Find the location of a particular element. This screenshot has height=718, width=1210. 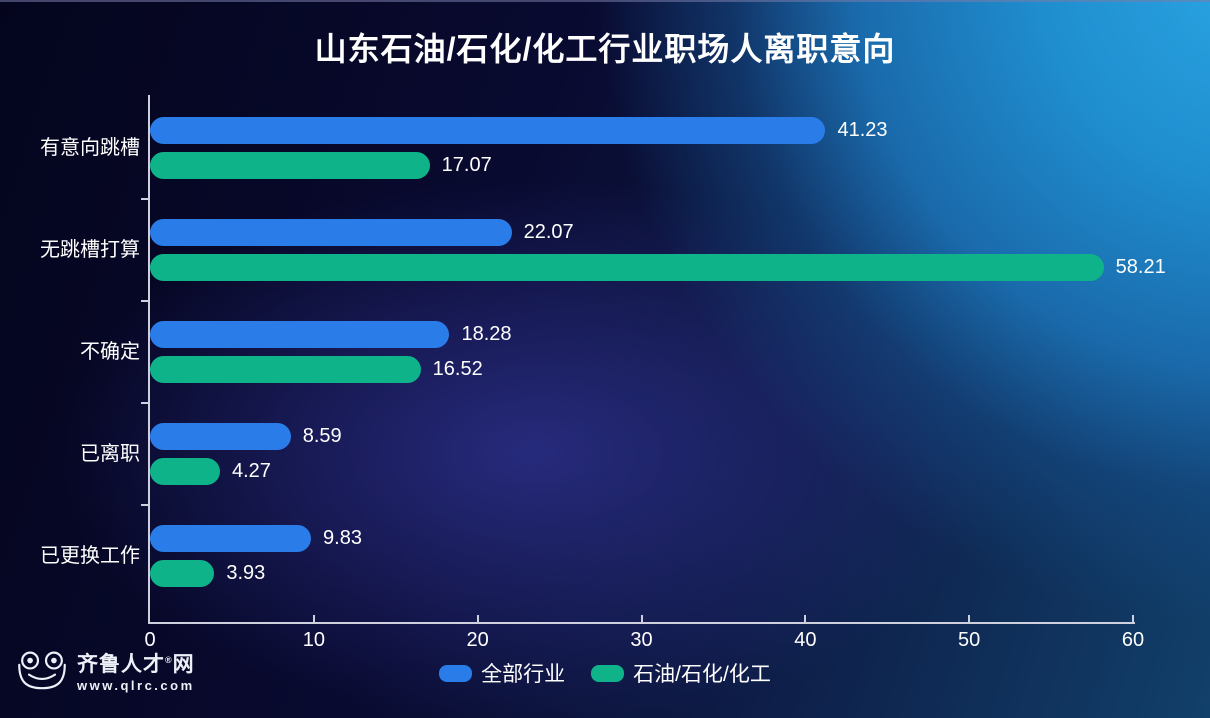

category-label: 已更换工作 is located at coordinates (90, 555).